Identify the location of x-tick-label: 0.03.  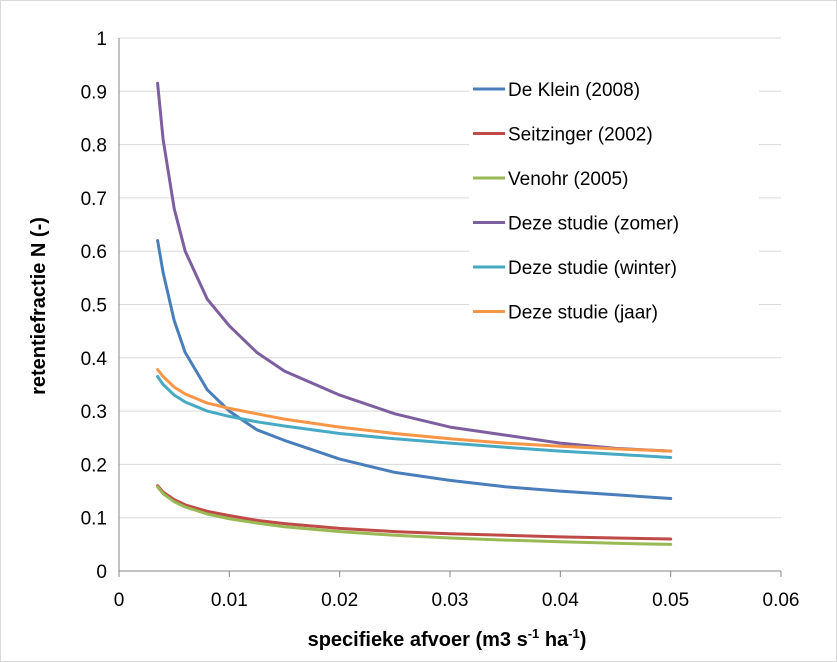
(450, 600).